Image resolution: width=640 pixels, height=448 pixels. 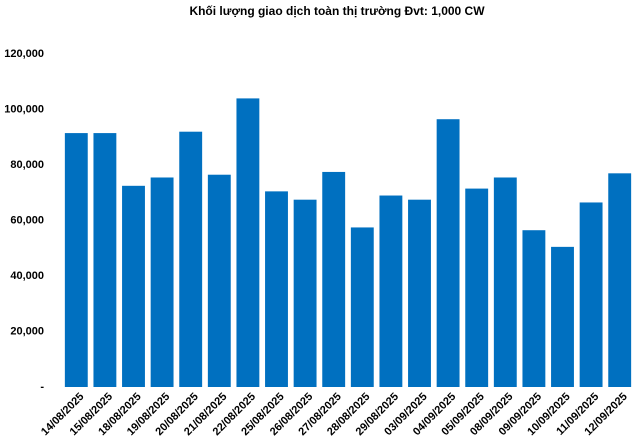 What do you see at coordinates (27, 220) in the screenshot?
I see `y-tick-label: 60,000` at bounding box center [27, 220].